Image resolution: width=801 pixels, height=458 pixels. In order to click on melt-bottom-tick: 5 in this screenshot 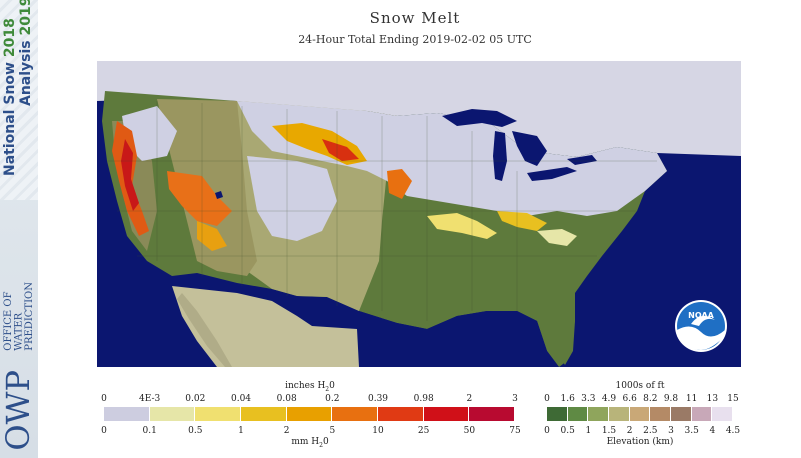, I will do `click(332, 431)`.